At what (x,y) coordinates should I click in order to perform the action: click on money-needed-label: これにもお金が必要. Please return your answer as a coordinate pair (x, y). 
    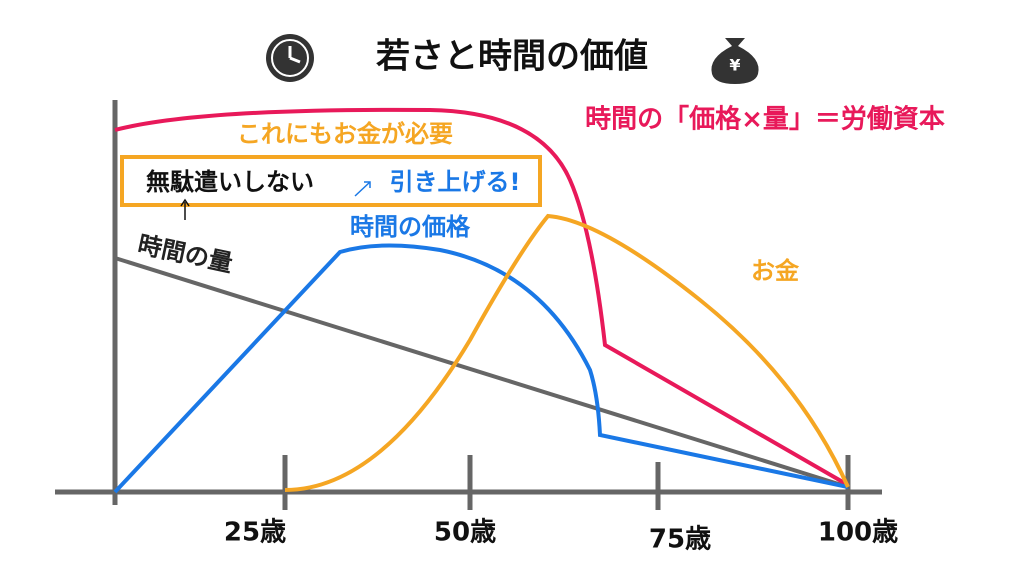
    Looking at the image, I should click on (345, 134).